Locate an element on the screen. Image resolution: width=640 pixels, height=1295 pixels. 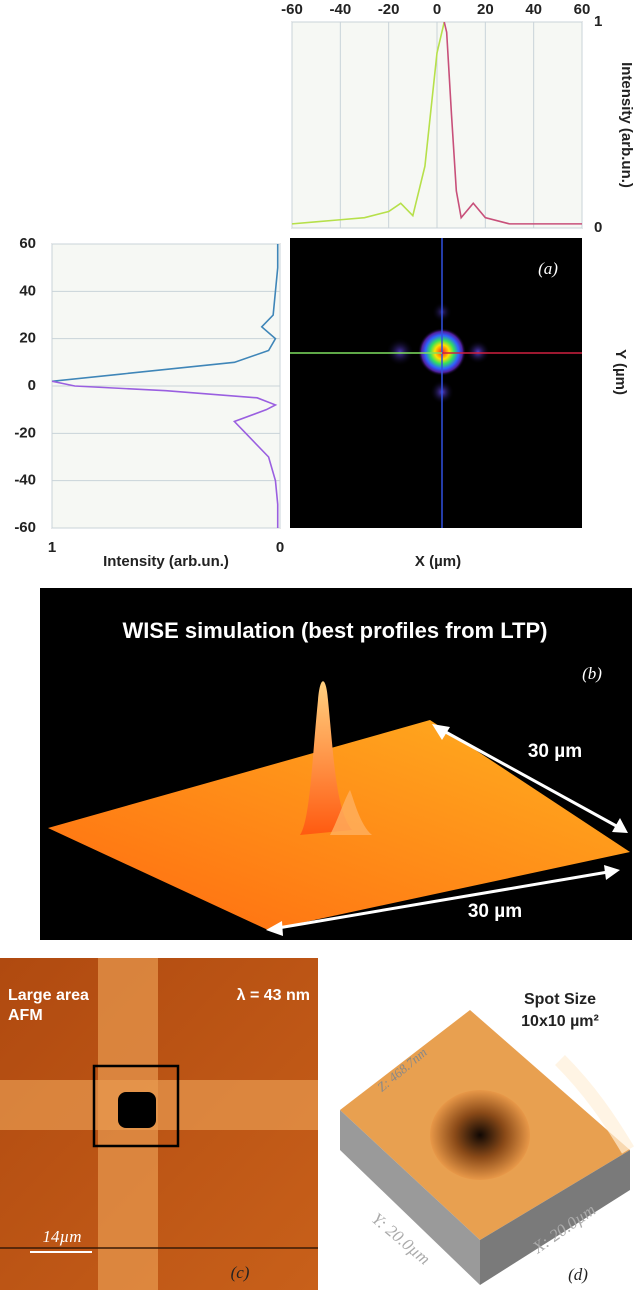
x-tick-label: -60 is located at coordinates (292, 9).